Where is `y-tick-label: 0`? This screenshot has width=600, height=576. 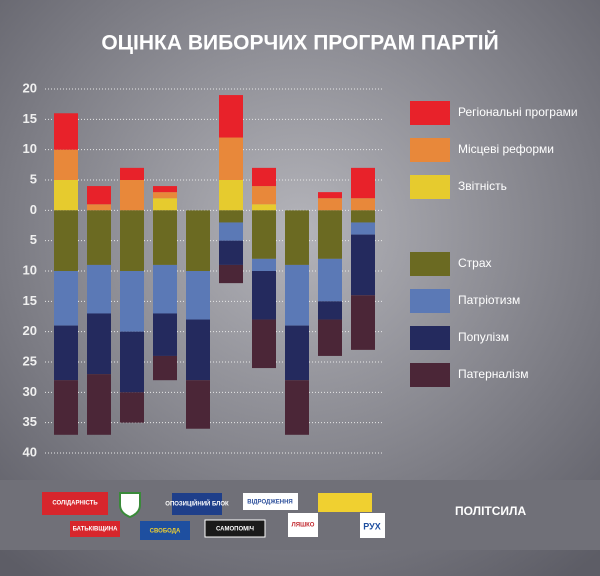 y-tick-label: 0 is located at coordinates (33, 209).